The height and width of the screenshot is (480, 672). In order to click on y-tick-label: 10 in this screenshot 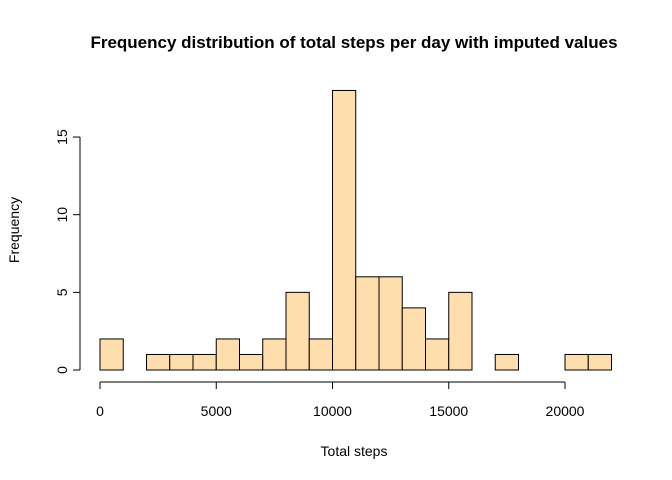, I will do `click(62, 215)`.